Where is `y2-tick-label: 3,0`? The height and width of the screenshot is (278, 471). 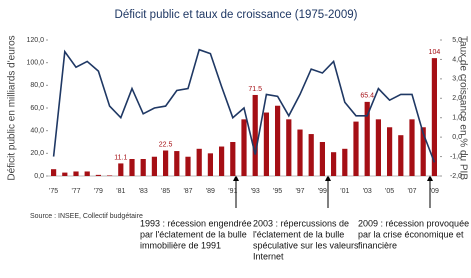
y2-tick-label: 3,0 is located at coordinates (457, 79).